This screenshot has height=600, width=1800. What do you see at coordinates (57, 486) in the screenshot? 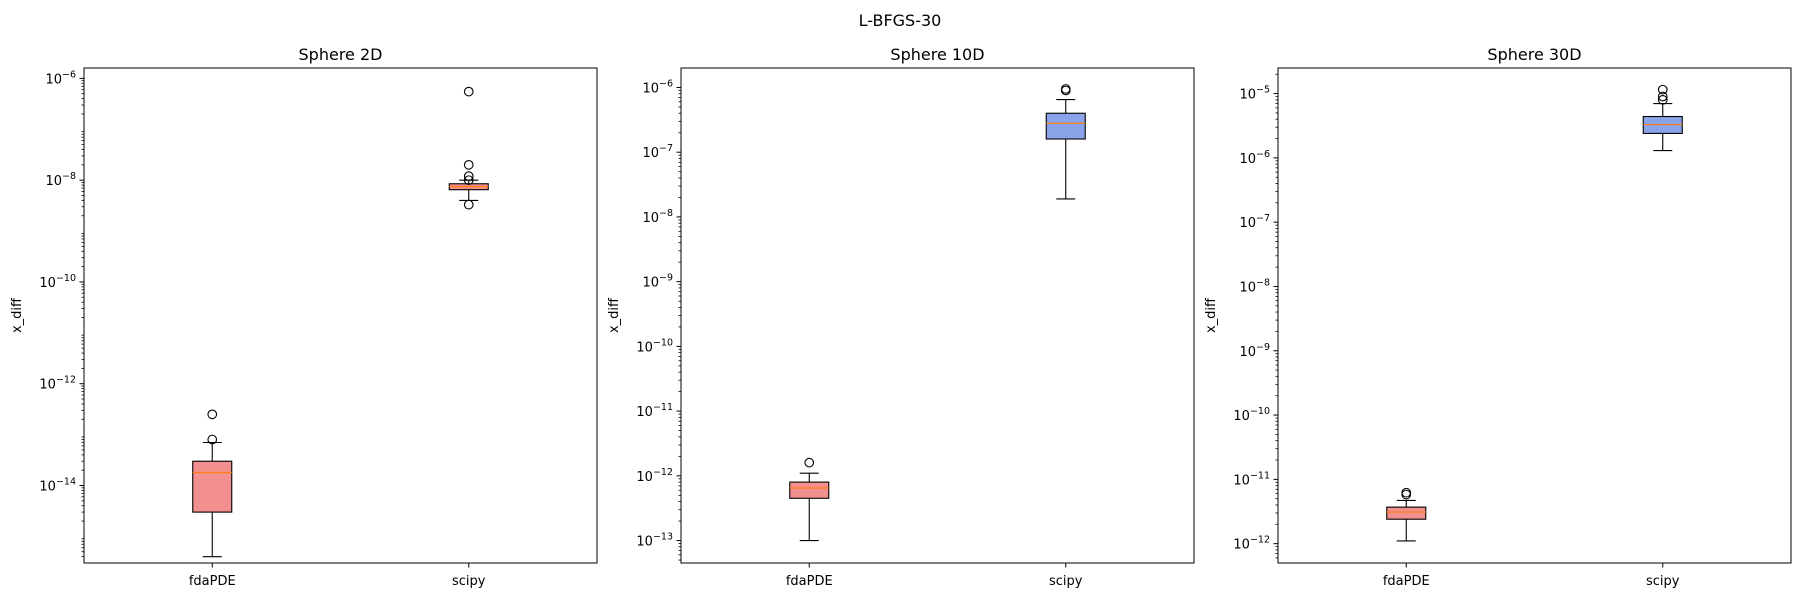
I see `panel-1-ytick-label: 10⁻¹⁴` at bounding box center [57, 486].